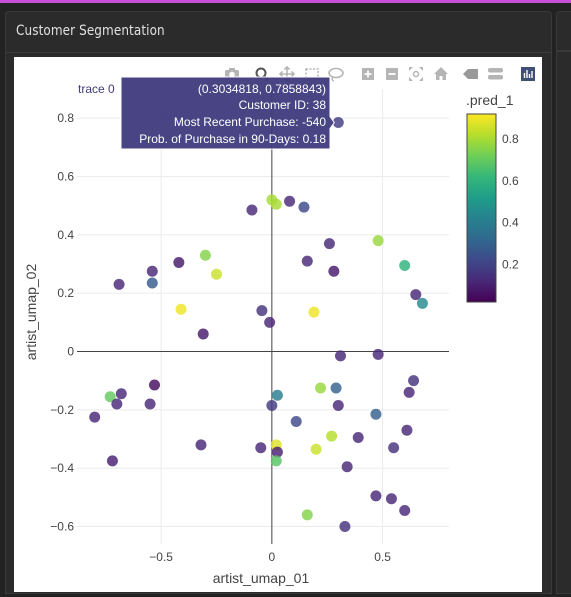  What do you see at coordinates (368, 74) in the screenshot?
I see `zoom-in-icon` at bounding box center [368, 74].